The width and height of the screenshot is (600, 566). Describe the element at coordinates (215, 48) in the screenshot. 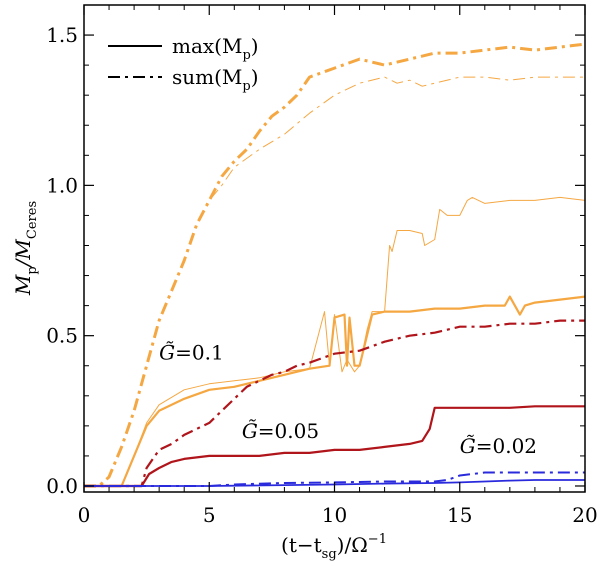

I see `legend-label-max: max(Mp)` at that location.